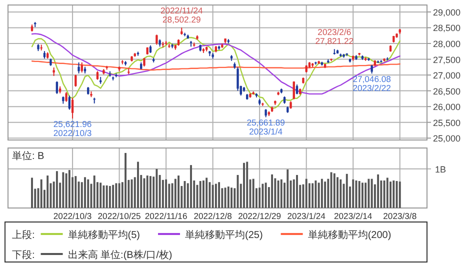 The width and height of the screenshot is (474, 268). What do you see at coordinates (104, 235) in the screenshot?
I see `legend-label: 単純移動平均(5)` at bounding box center [104, 235].